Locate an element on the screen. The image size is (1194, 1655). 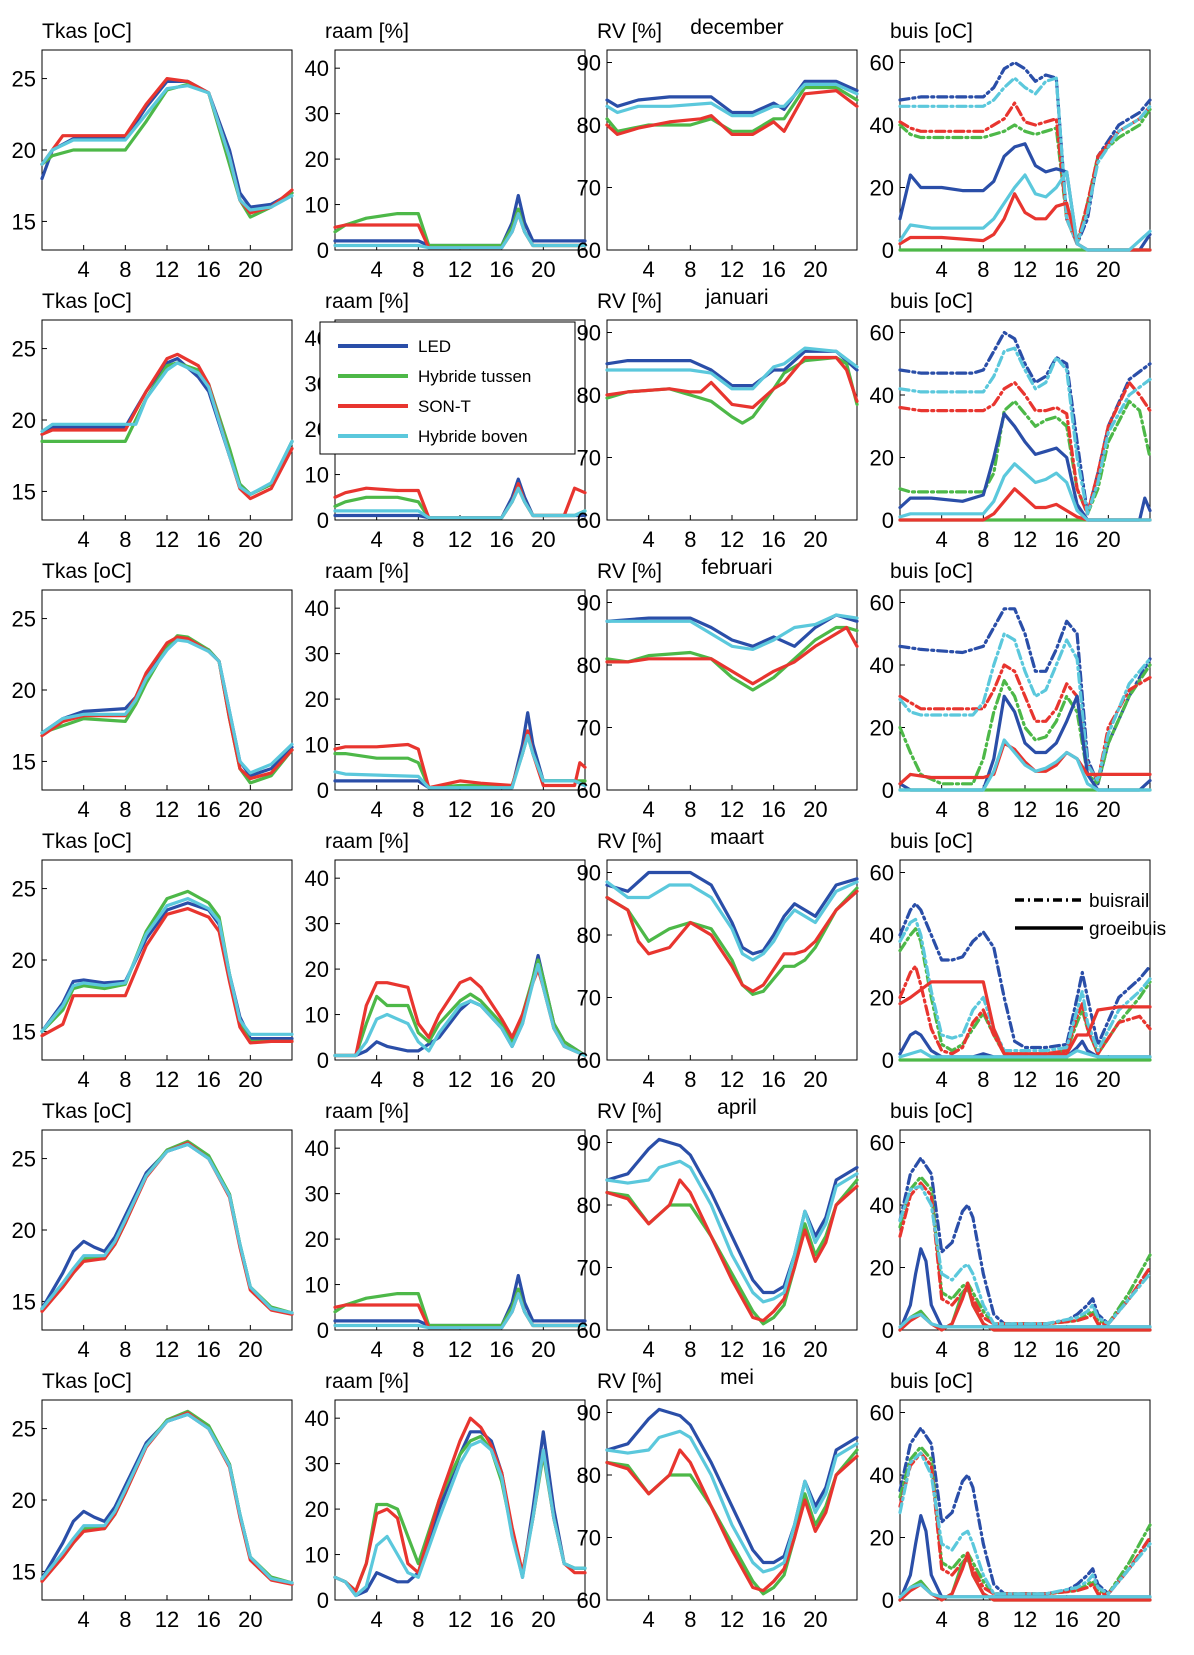
y-tick-label: 15 is located at coordinates (24, 1031).